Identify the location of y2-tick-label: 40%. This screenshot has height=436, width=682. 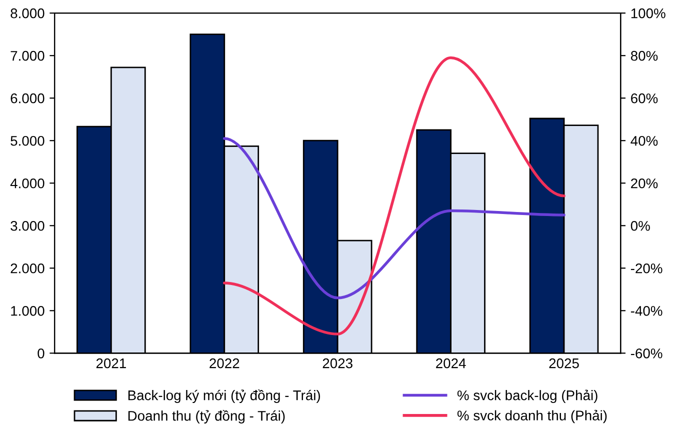
(644, 141).